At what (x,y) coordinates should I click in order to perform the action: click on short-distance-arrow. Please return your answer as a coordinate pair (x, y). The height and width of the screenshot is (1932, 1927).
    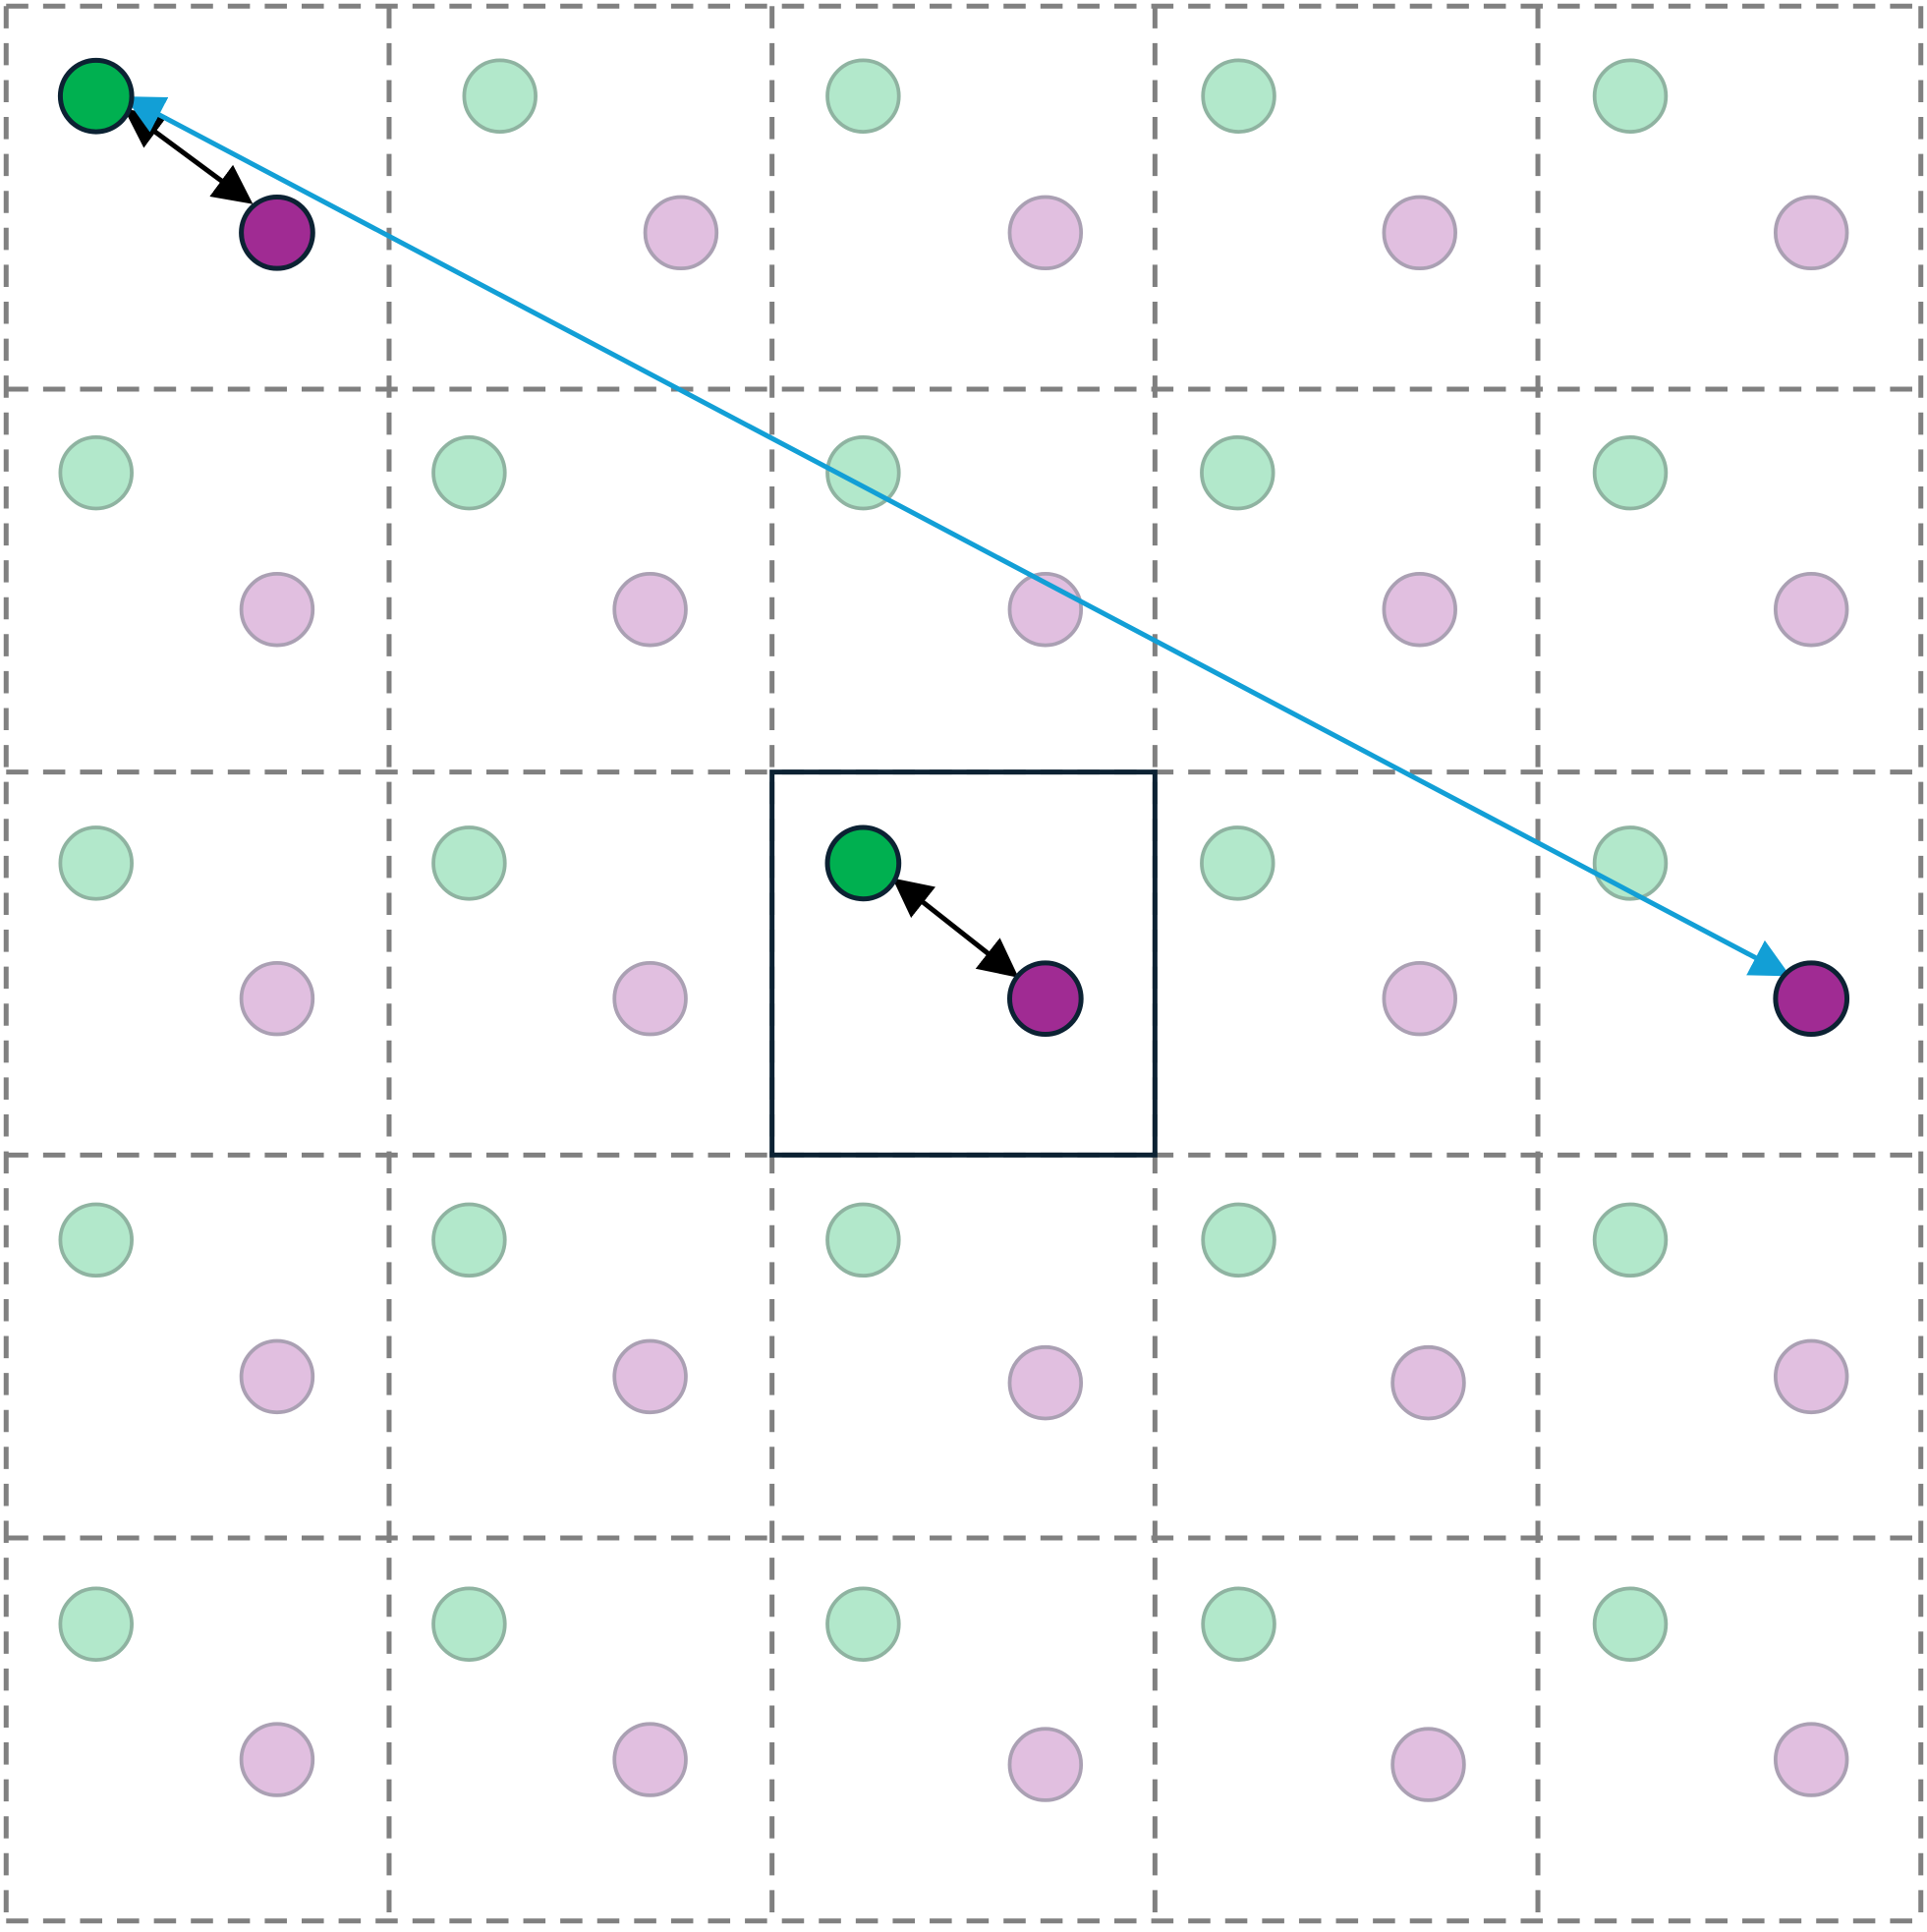
    Looking at the image, I should click on (189, 156).